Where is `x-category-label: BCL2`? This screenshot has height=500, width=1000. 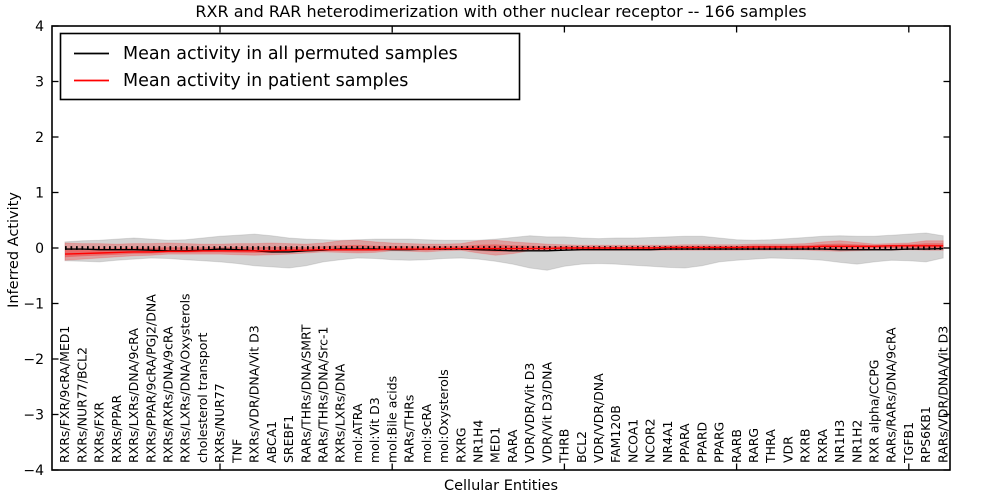
x-category-label: BCL2 is located at coordinates (581, 447).